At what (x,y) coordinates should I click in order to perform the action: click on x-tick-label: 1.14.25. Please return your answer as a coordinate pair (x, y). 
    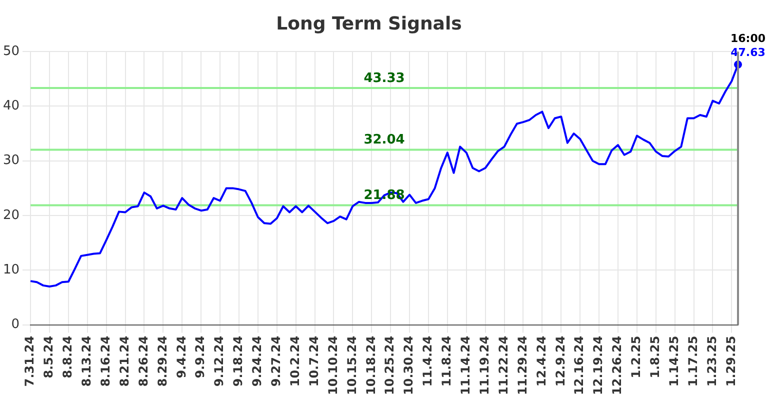
    Looking at the image, I should click on (673, 361).